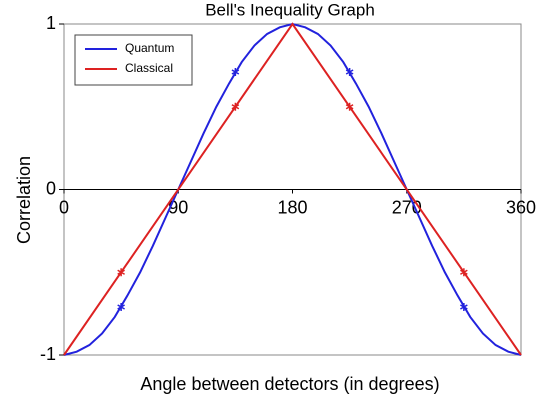 The image size is (554, 412). I want to click on y-axis-label: Correlation, so click(24, 200).